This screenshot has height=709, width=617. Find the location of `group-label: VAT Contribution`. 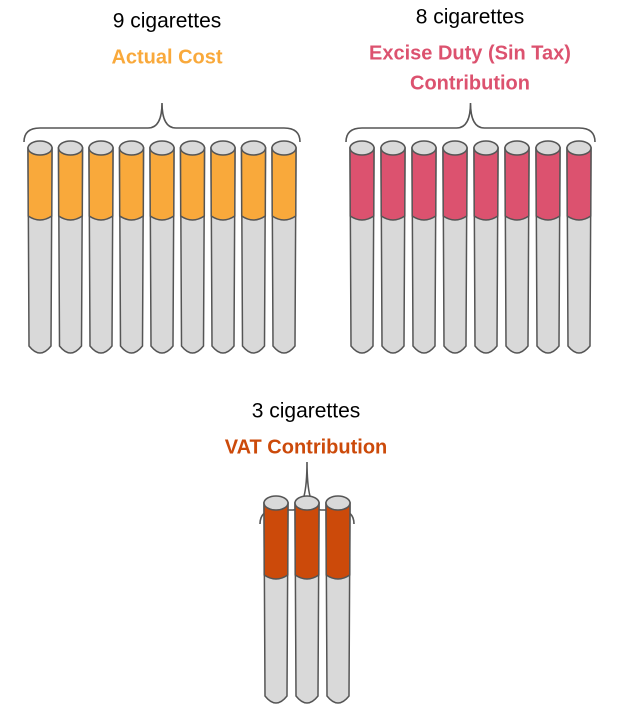

group-label: VAT Contribution is located at coordinates (306, 447).